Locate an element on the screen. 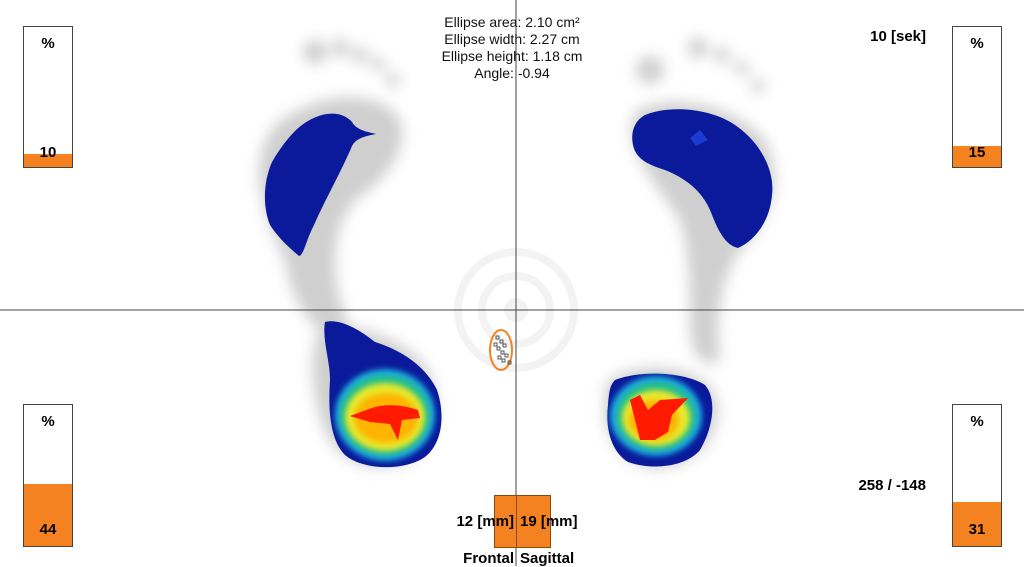  right-forefoot-pressure is located at coordinates (702, 178).